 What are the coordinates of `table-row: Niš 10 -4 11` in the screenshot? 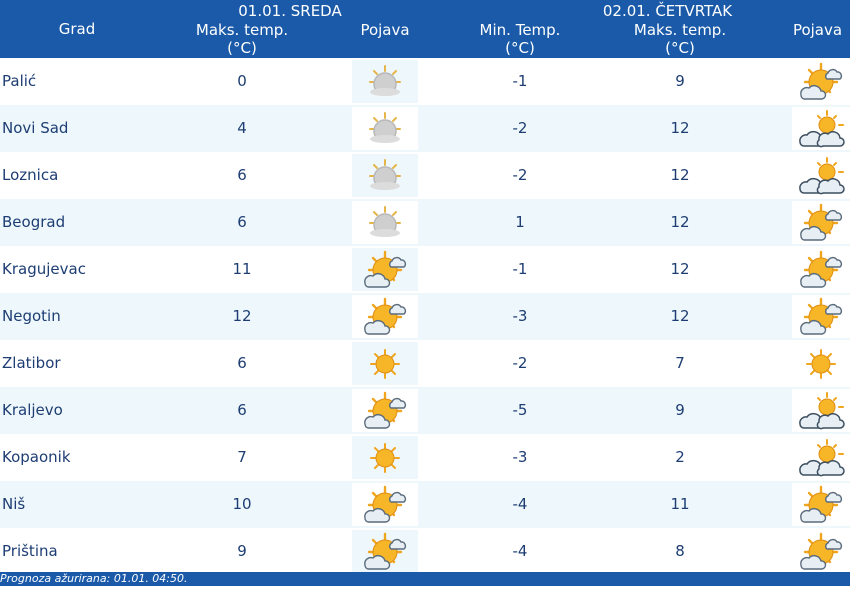 It's located at (425, 504).